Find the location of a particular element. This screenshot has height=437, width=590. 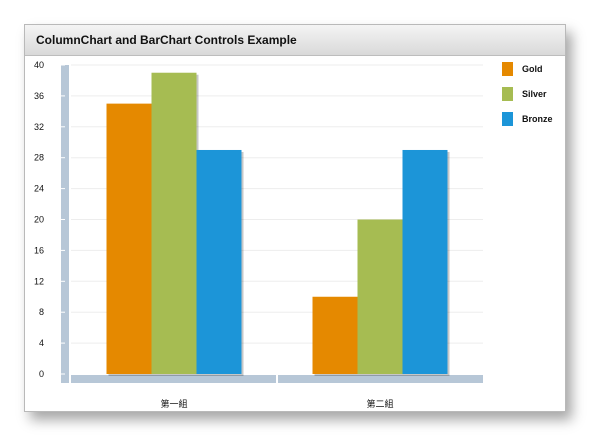

y-tick-label: 28 is located at coordinates (39, 158).